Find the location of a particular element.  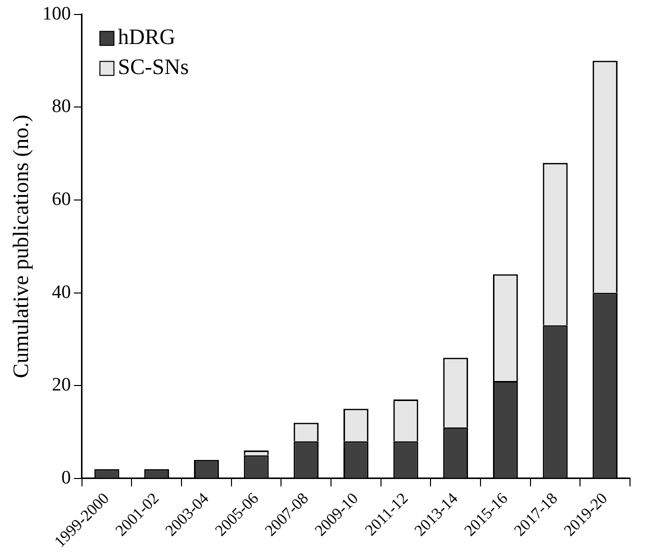

y-axis-title: Cumulative publications (no.) is located at coordinates (20, 246).